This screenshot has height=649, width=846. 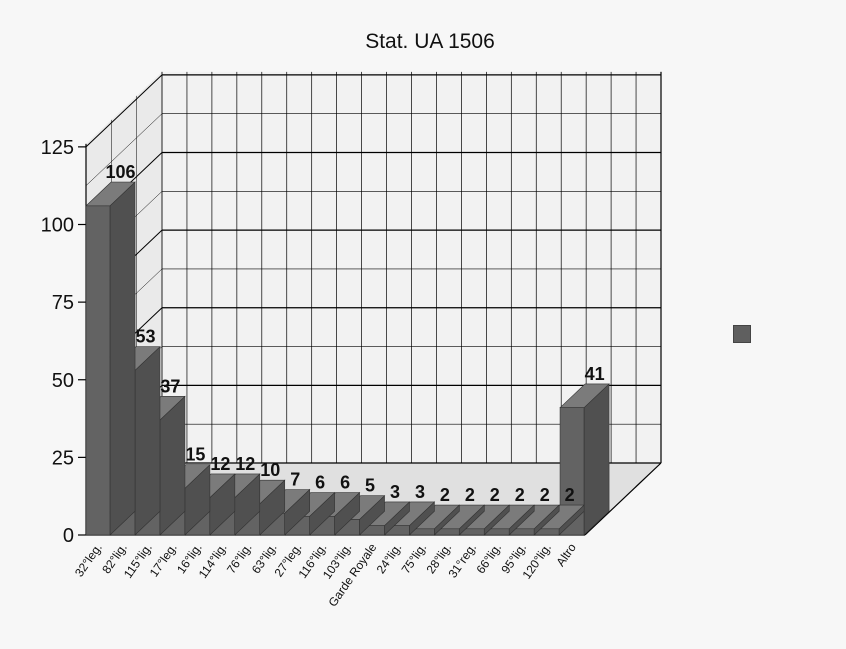 What do you see at coordinates (68, 536) in the screenshot?
I see `y-tick-label: 0` at bounding box center [68, 536].